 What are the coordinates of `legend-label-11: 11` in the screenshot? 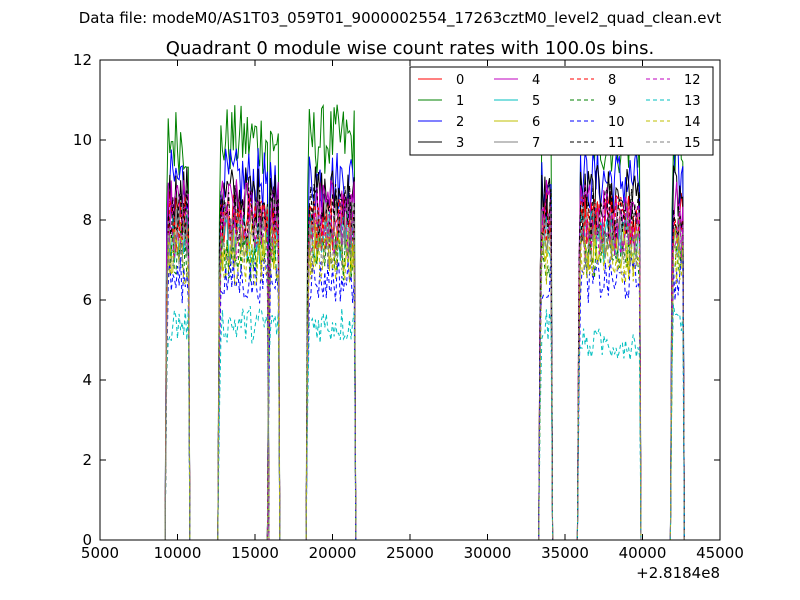 It's located at (616, 143).